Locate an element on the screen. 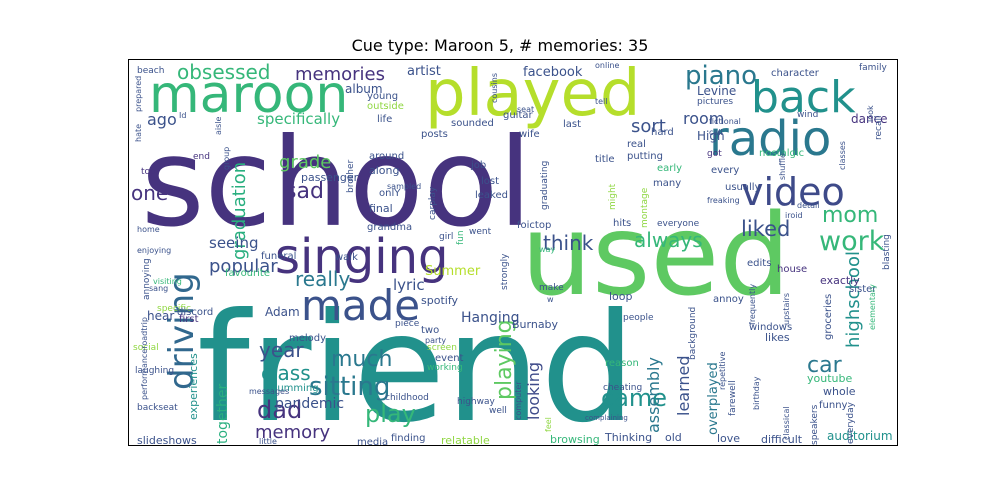 The height and width of the screenshot is (500, 1000). word-high: High is located at coordinates (711, 136).